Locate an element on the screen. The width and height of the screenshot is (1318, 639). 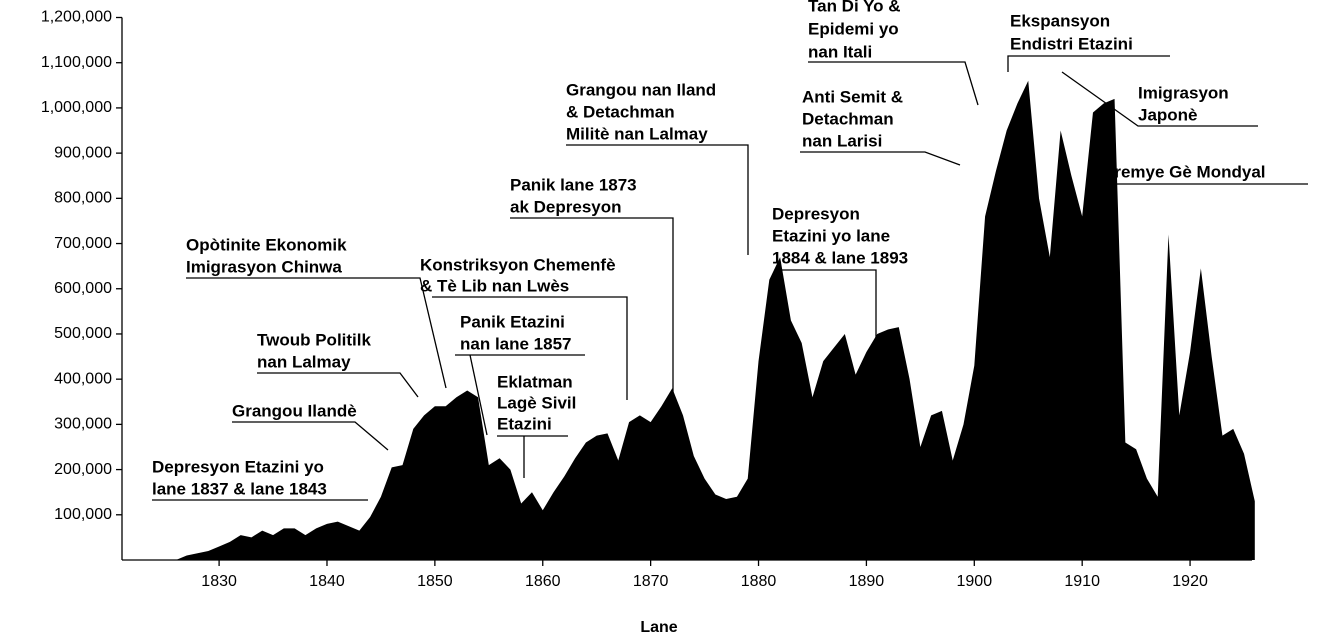
y-tick-label: 300,000 is located at coordinates (83, 424).